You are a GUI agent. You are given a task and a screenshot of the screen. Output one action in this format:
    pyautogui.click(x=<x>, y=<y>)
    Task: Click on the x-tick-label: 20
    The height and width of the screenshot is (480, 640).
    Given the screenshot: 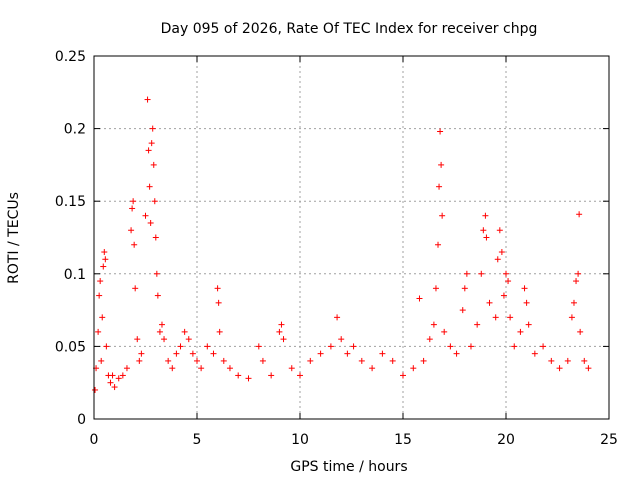 What is the action you would take?
    pyautogui.click(x=506, y=440)
    